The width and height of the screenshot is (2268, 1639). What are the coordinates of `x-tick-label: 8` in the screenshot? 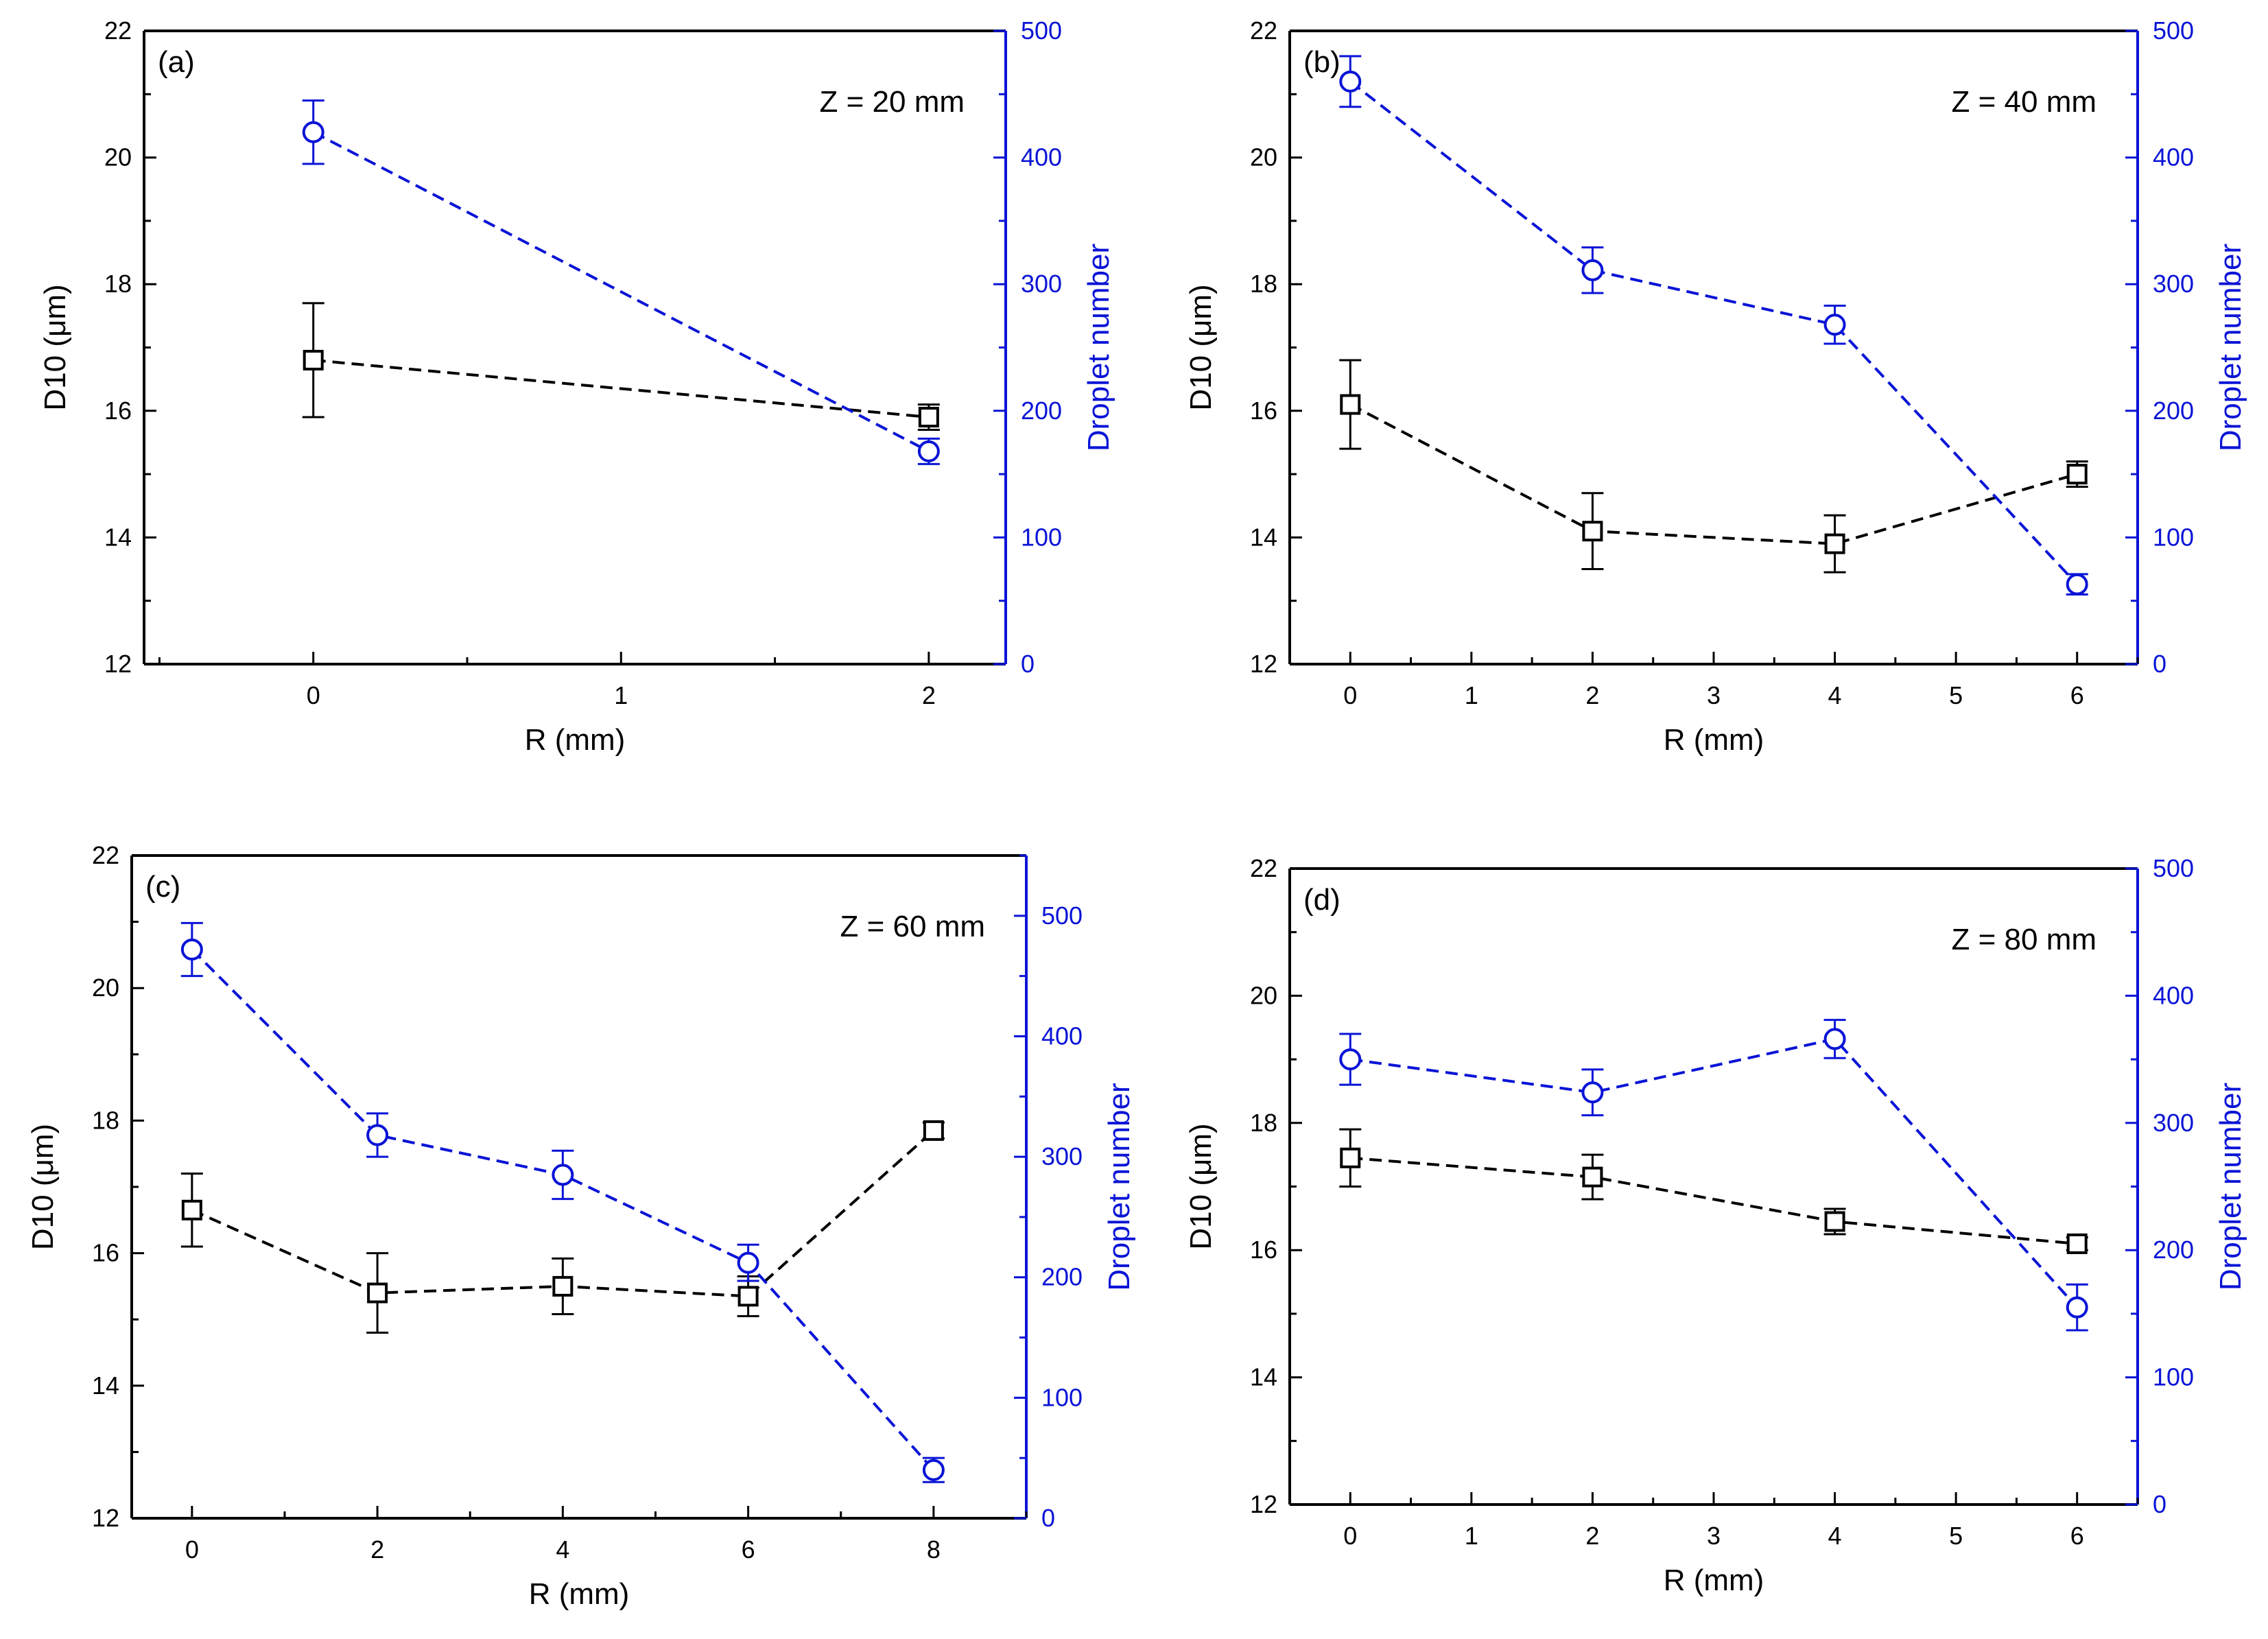 It's located at (934, 1549).